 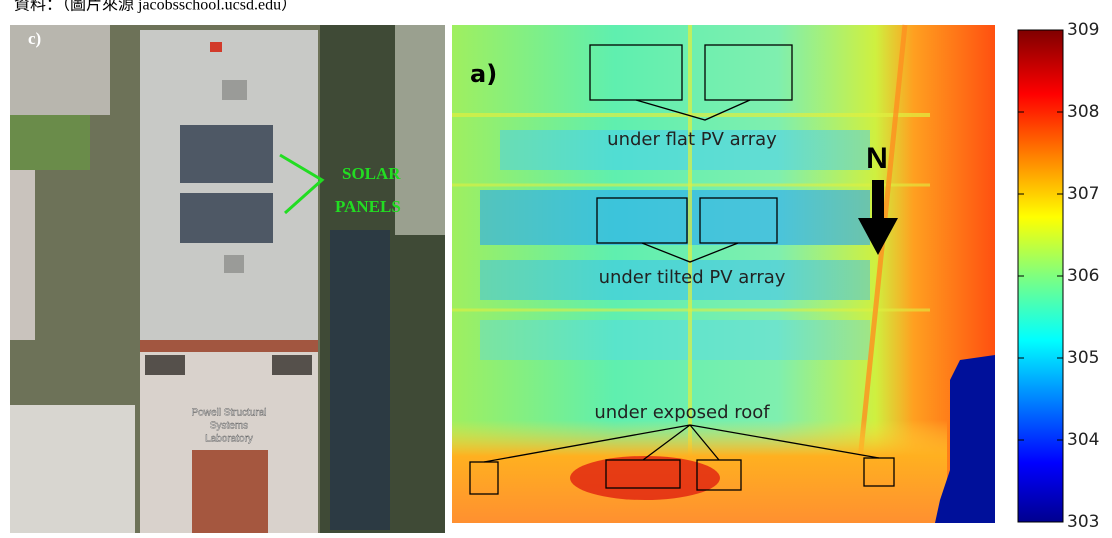 I want to click on north-arrow, so click(x=878, y=217).